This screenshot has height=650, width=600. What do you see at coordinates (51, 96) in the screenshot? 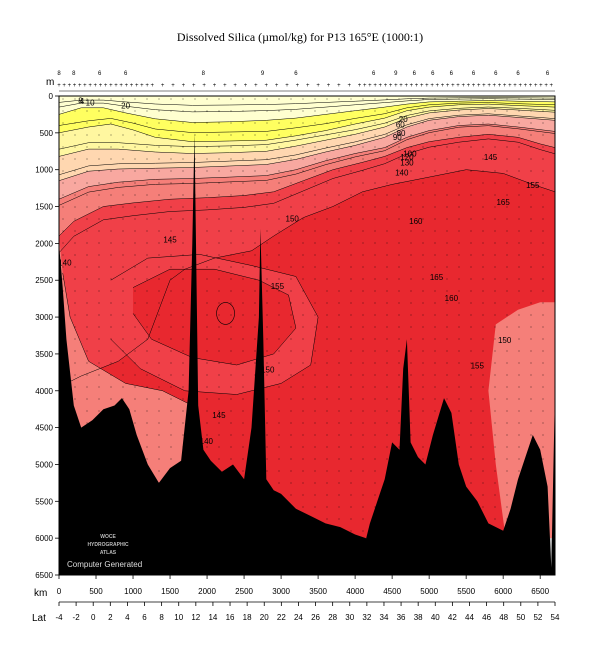
I see `depth-tick-label: 0` at bounding box center [51, 96].